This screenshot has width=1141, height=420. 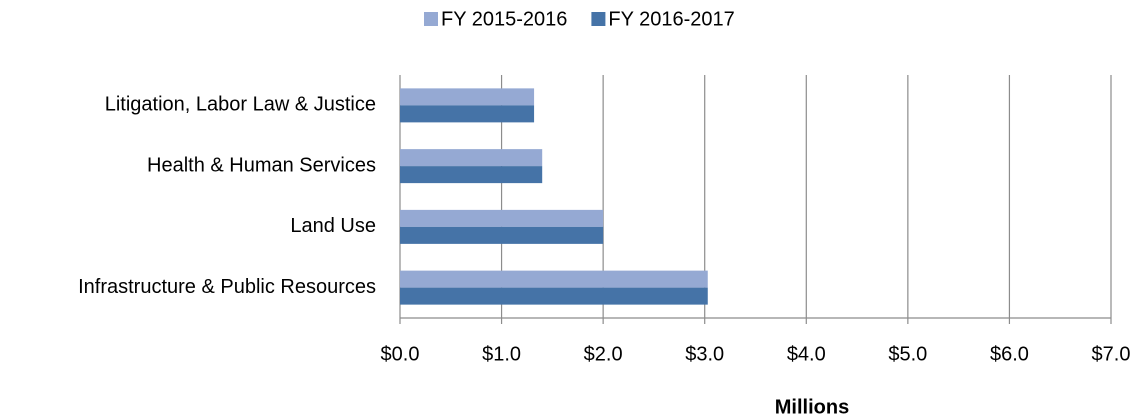 What do you see at coordinates (704, 354) in the screenshot?
I see `x-tick-label: $3.0` at bounding box center [704, 354].